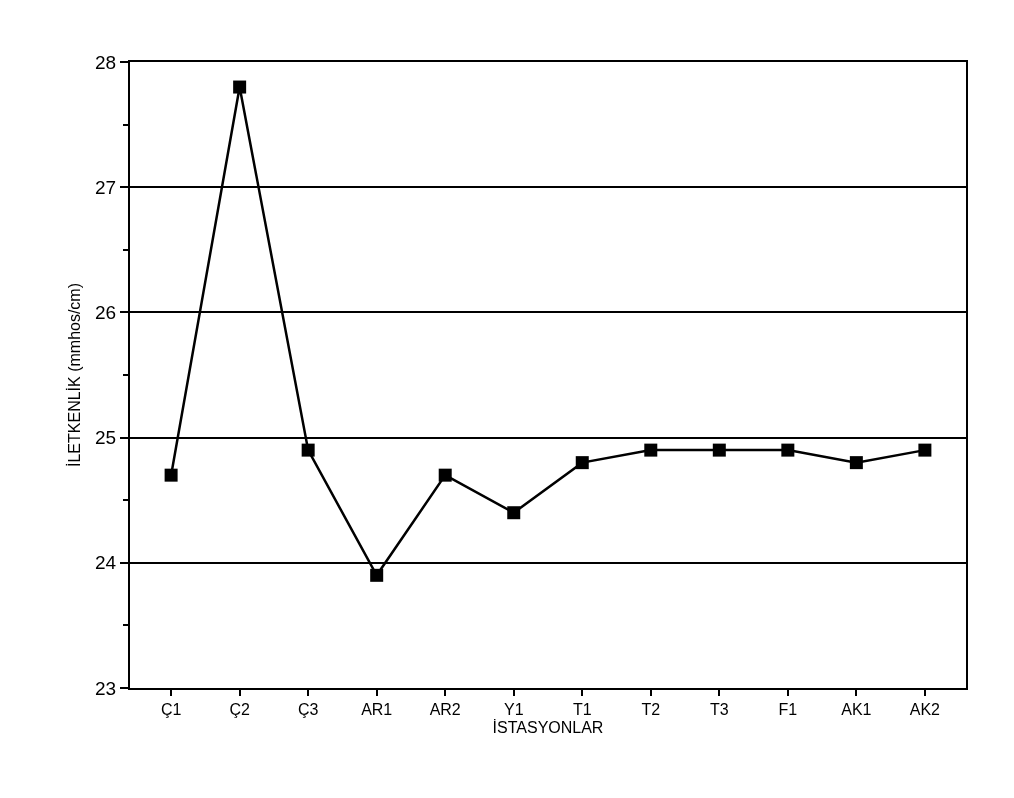 This screenshot has height=798, width=1014. I want to click on x-tick-label: Ç1, so click(171, 710).